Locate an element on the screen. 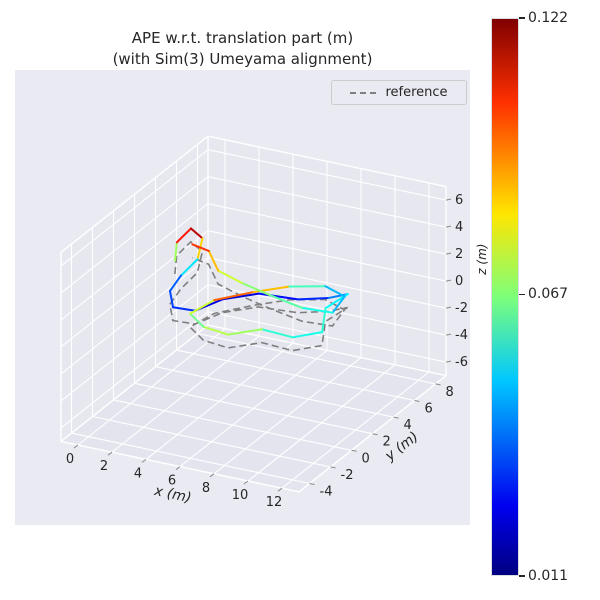 The height and width of the screenshot is (600, 600). z-tick-label: 6 is located at coordinates (459, 200).